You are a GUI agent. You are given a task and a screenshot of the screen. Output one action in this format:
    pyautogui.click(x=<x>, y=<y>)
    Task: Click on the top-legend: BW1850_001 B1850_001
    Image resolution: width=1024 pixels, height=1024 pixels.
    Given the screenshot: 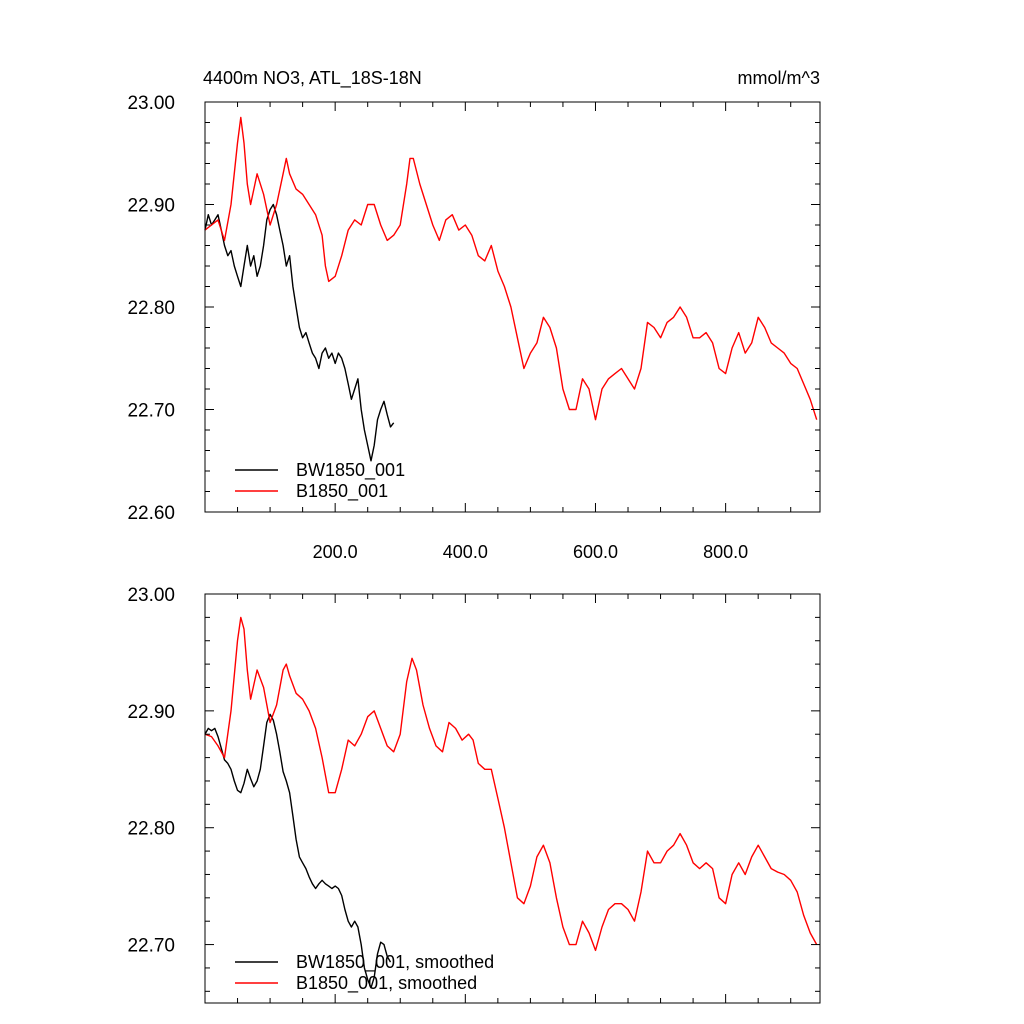 What is the action you would take?
    pyautogui.click(x=320, y=481)
    